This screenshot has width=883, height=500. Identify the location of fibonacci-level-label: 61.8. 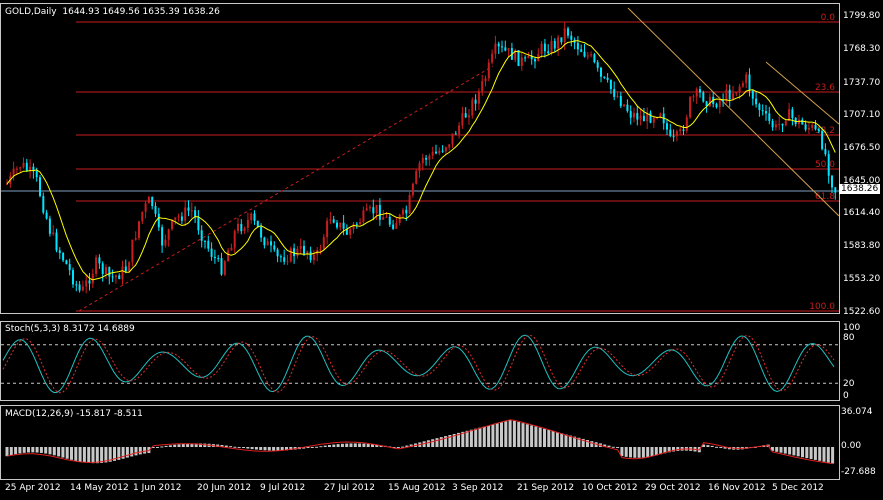
(825, 197).